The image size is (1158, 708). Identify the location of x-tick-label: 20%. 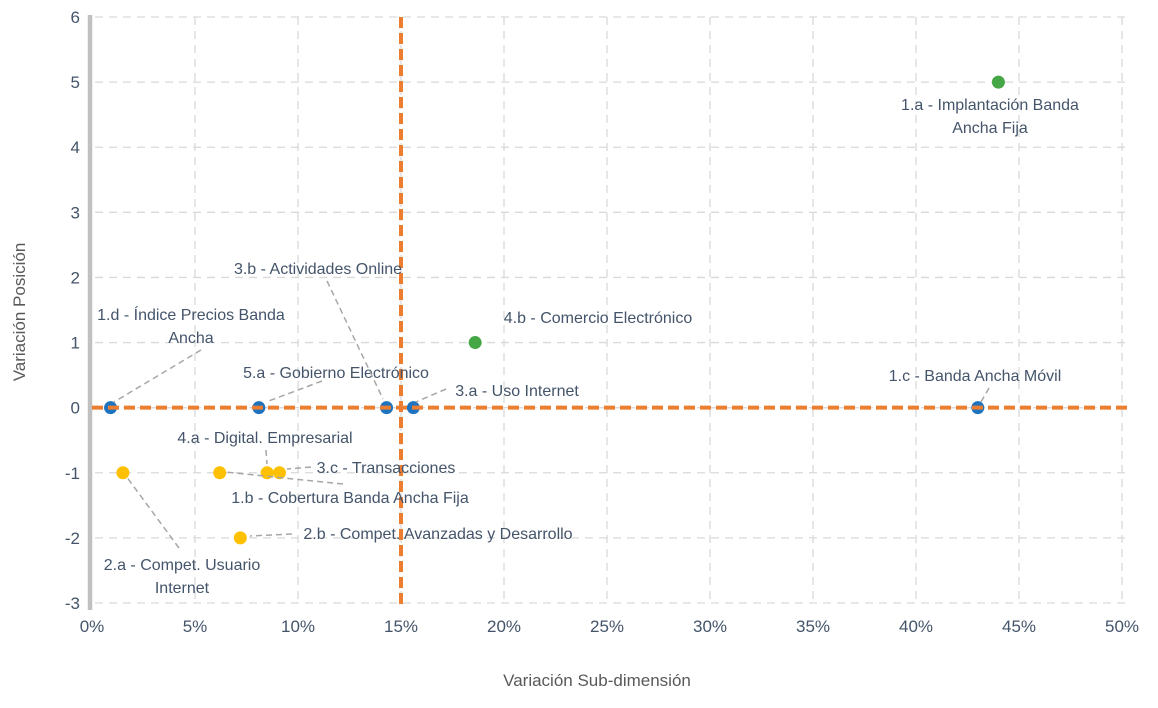
(504, 626).